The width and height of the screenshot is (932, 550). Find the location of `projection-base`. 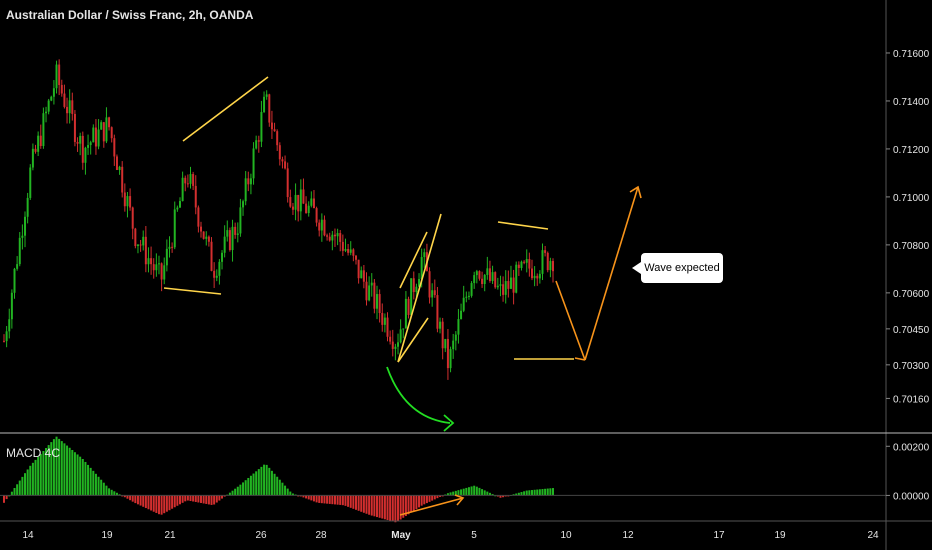

projection-base is located at coordinates (580, 359).